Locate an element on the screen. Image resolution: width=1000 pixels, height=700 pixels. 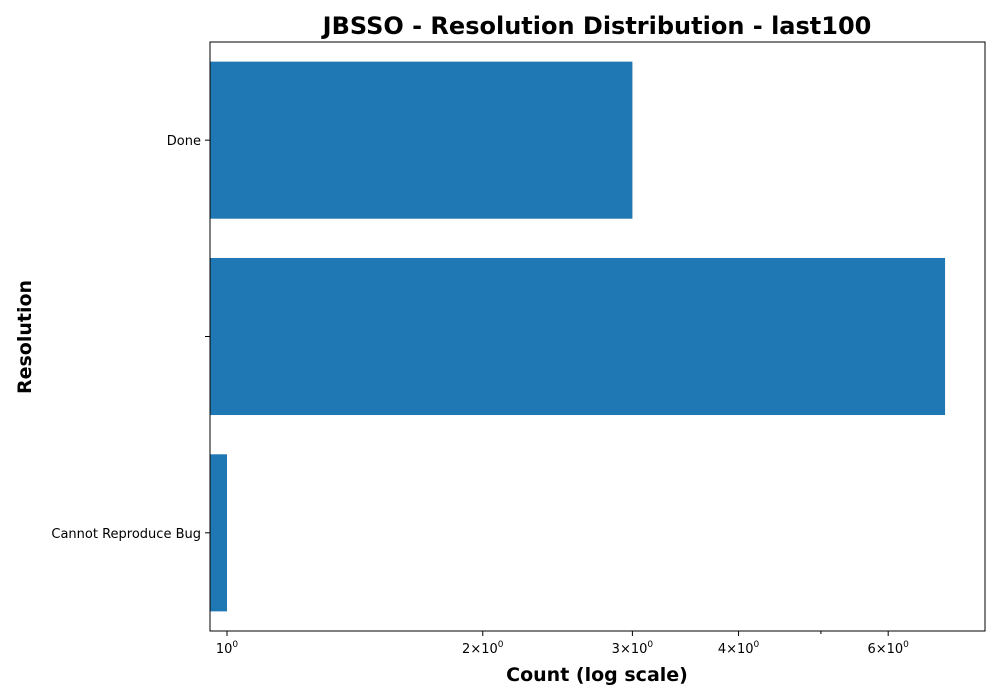
x-tick-label: 2×100 is located at coordinates (483, 648).